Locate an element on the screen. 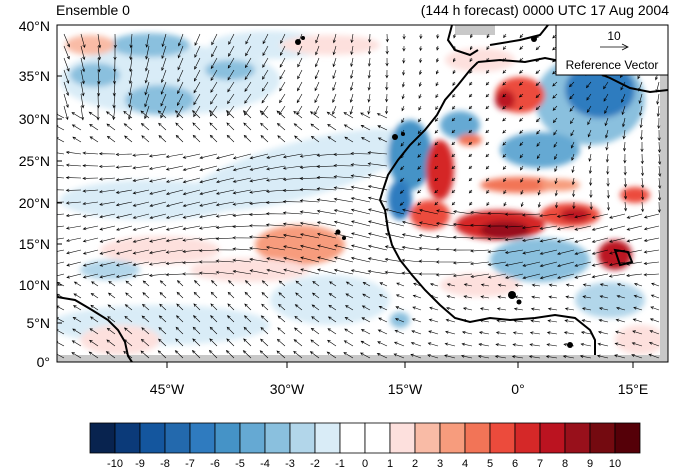  colorbar-label: 5 is located at coordinates (490, 464).